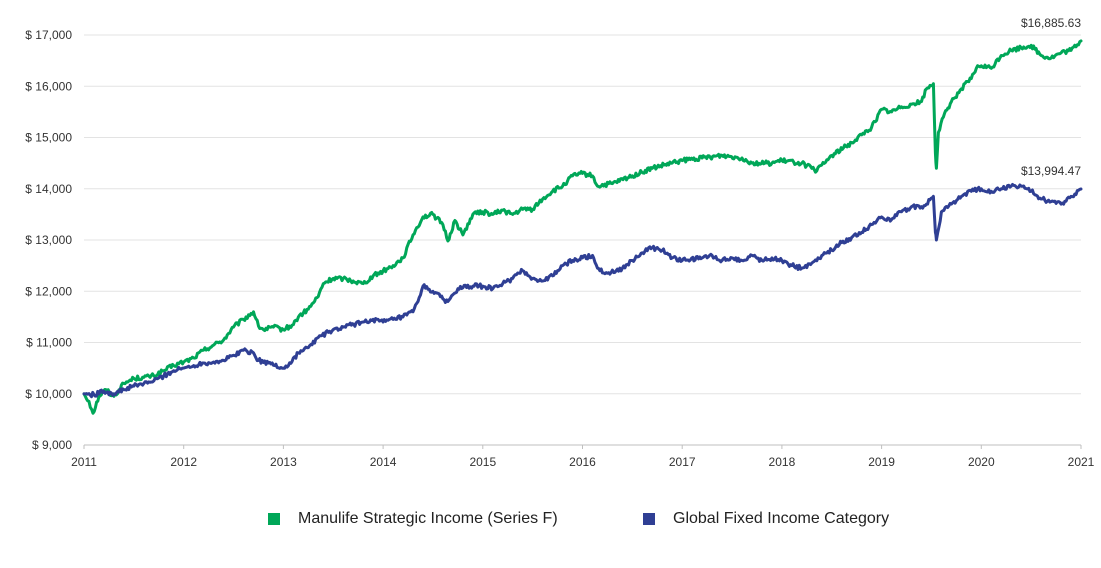 The height and width of the screenshot is (568, 1101). Describe the element at coordinates (682, 462) in the screenshot. I see `x-tick-label: 2017` at that location.